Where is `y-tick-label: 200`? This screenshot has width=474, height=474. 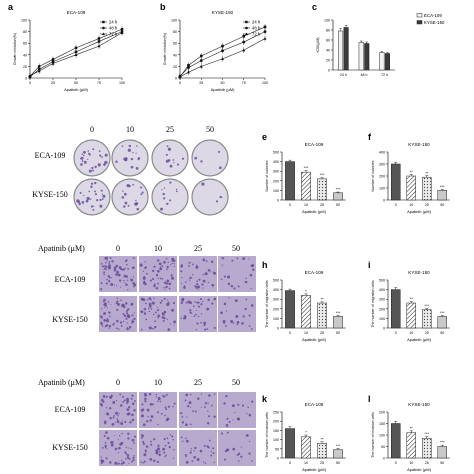
y-tick-label: 200 is located at coordinates (276, 309).